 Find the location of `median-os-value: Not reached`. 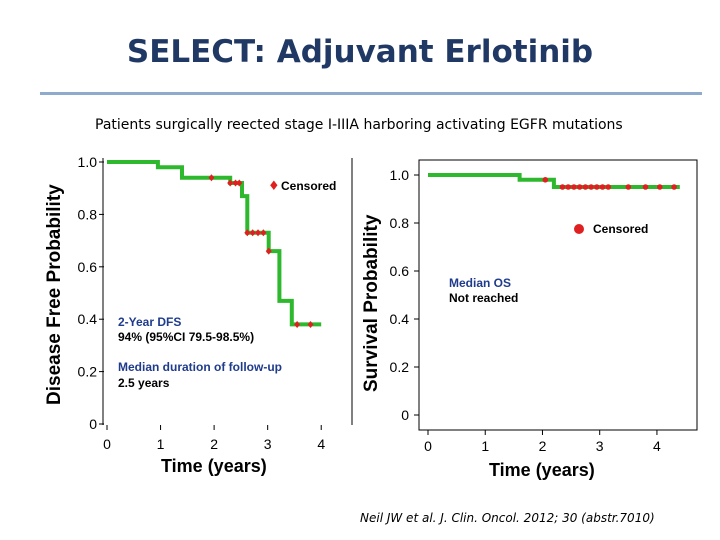

median-os-value: Not reached is located at coordinates (483, 298).